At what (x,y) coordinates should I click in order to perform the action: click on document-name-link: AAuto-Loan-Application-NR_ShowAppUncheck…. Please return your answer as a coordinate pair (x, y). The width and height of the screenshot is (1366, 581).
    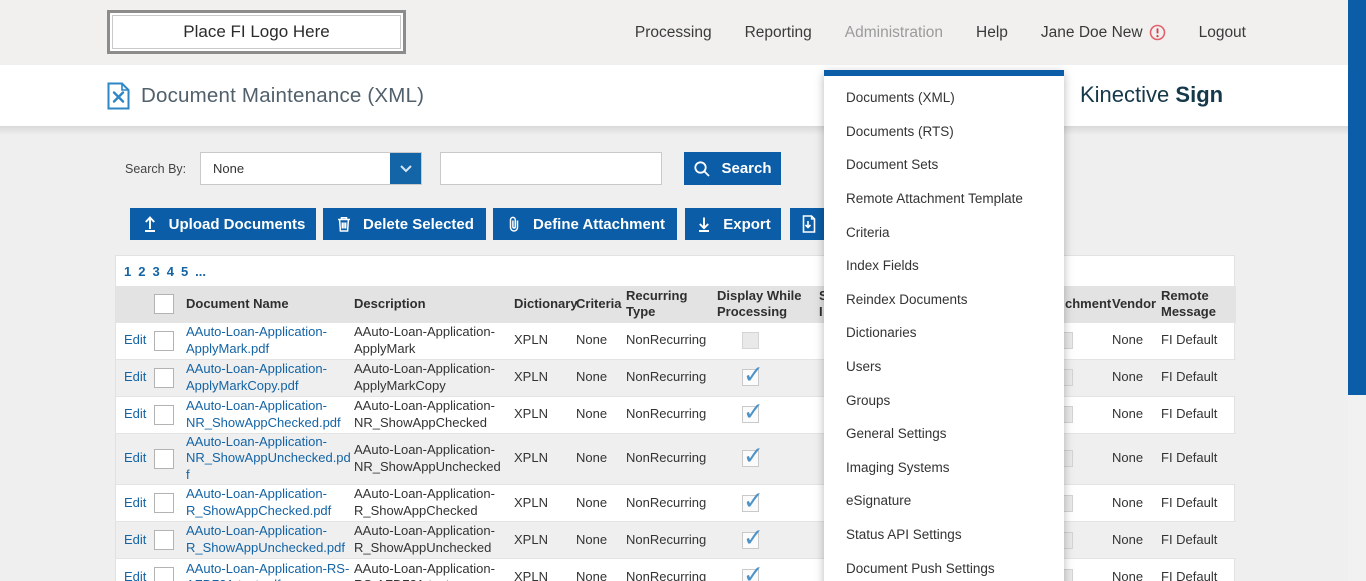
    Looking at the image, I should click on (268, 458).